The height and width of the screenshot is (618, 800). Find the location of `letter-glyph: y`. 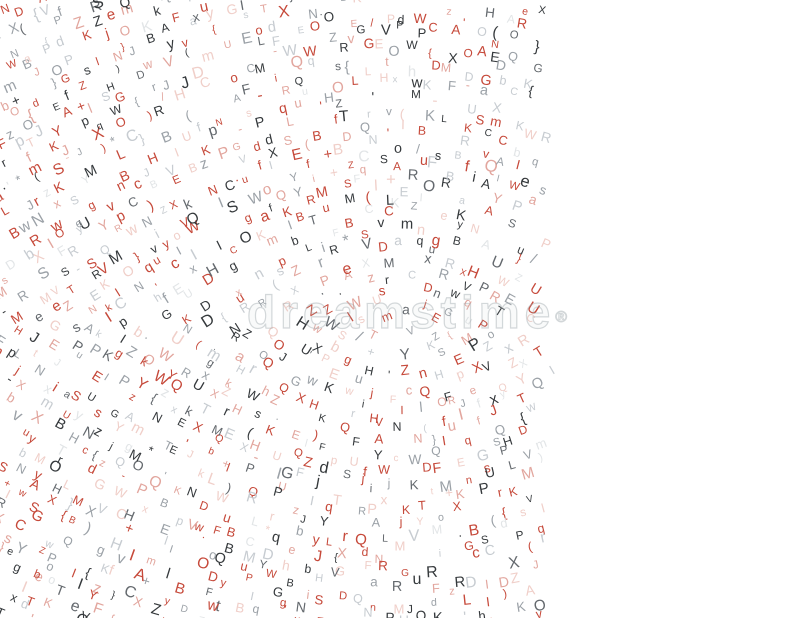

letter-glyph: y is located at coordinates (167, 601).